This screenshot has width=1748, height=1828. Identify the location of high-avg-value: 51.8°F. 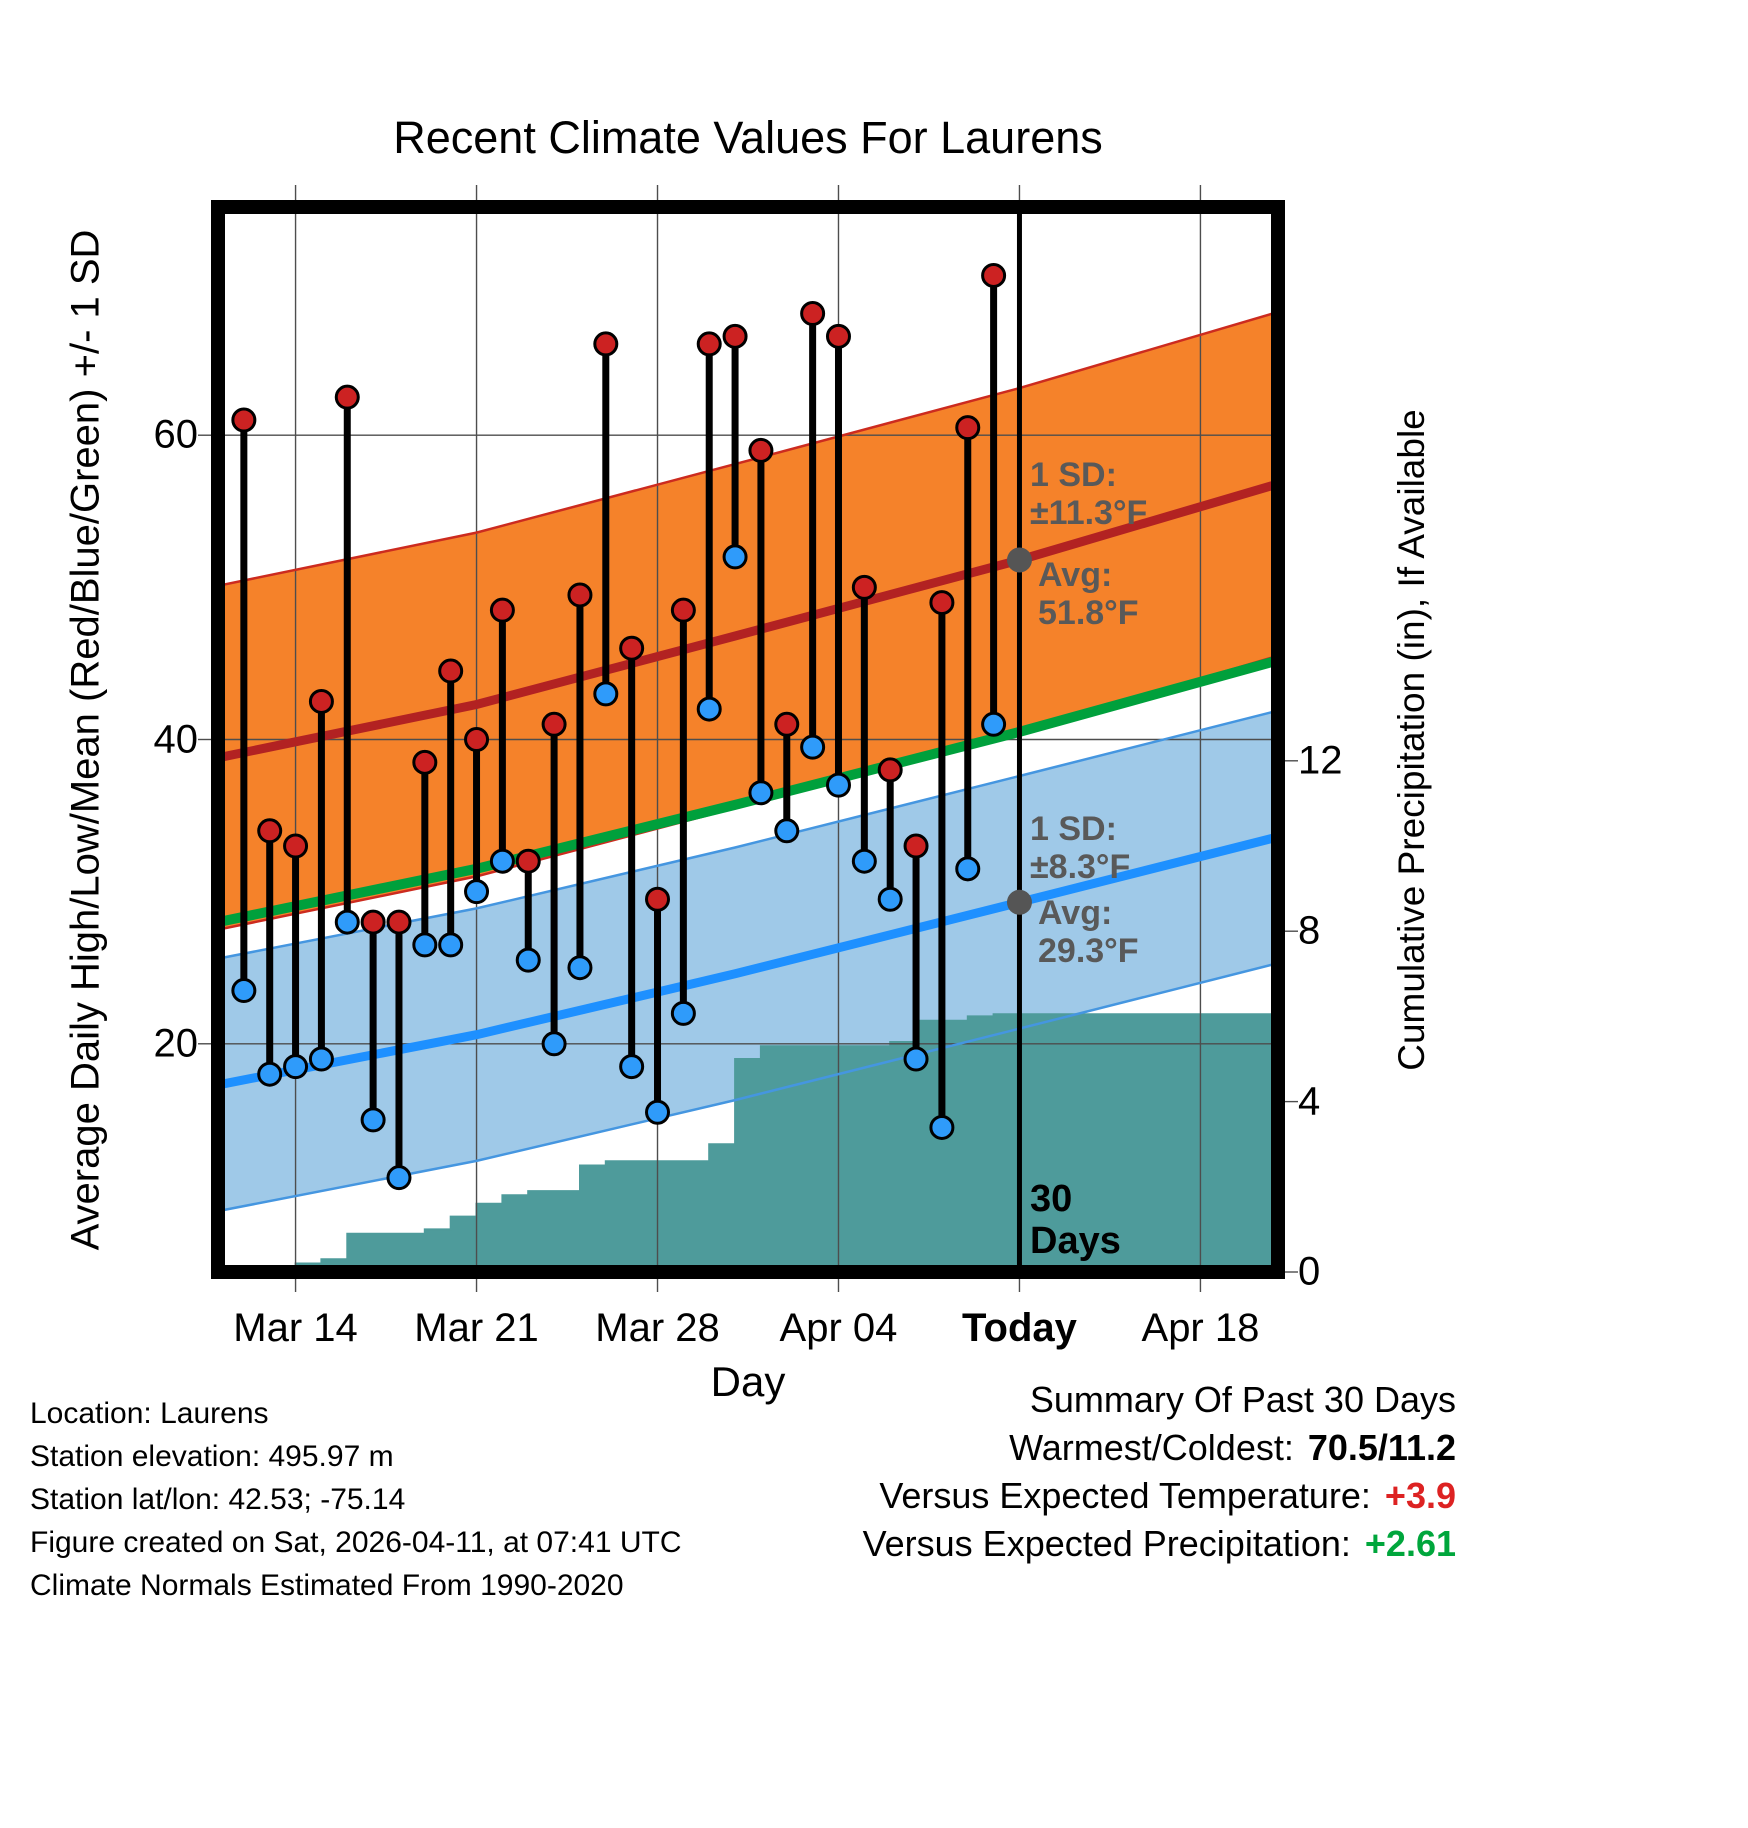
(1088, 613).